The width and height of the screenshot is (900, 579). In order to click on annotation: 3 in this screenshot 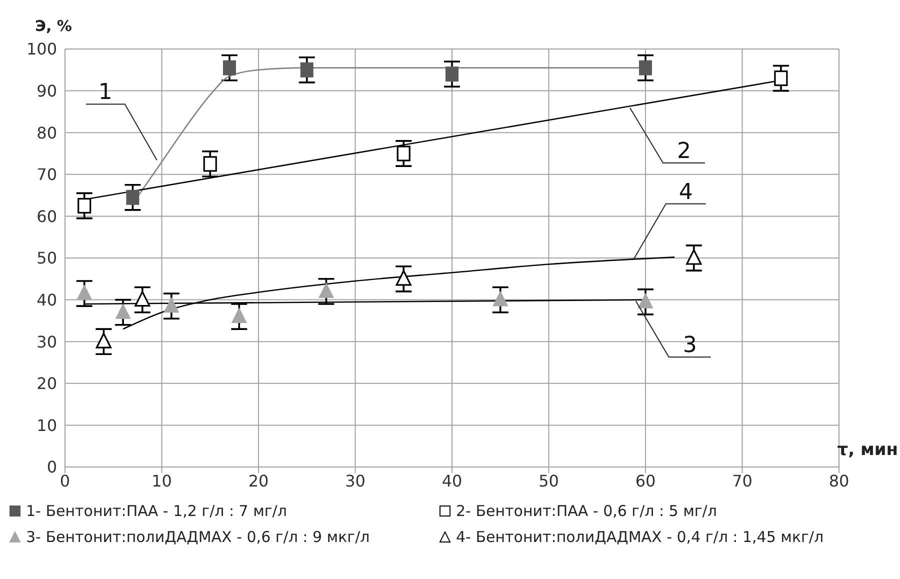, I will do `click(689, 345)`.